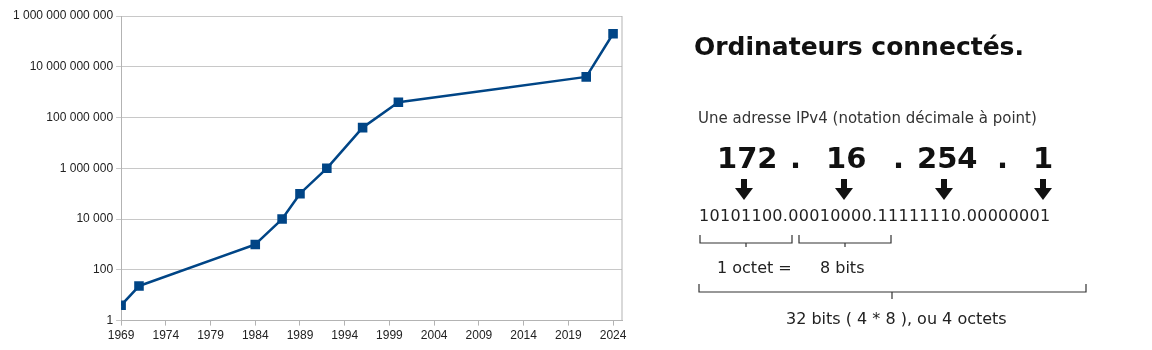 The image size is (1152, 350). What do you see at coordinates (86, 167) in the screenshot?
I see `y-tick-label: 1 000 000` at bounding box center [86, 167].